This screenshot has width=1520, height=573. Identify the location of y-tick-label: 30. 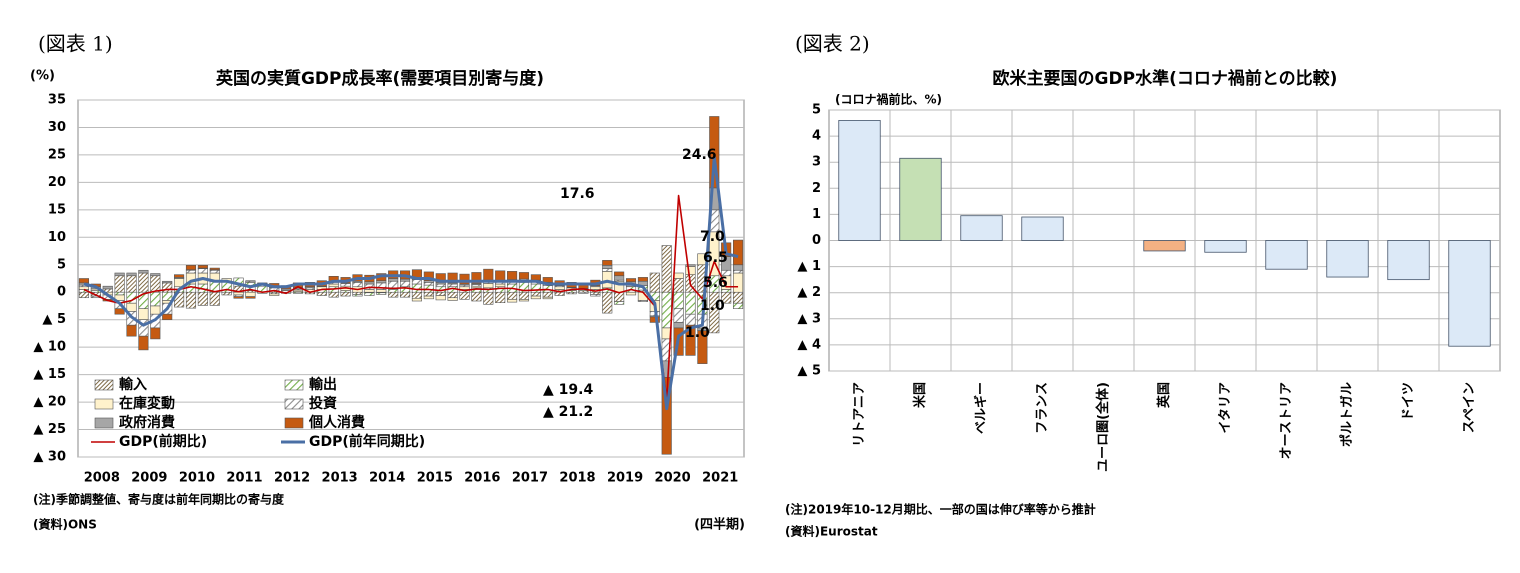
(57, 127).